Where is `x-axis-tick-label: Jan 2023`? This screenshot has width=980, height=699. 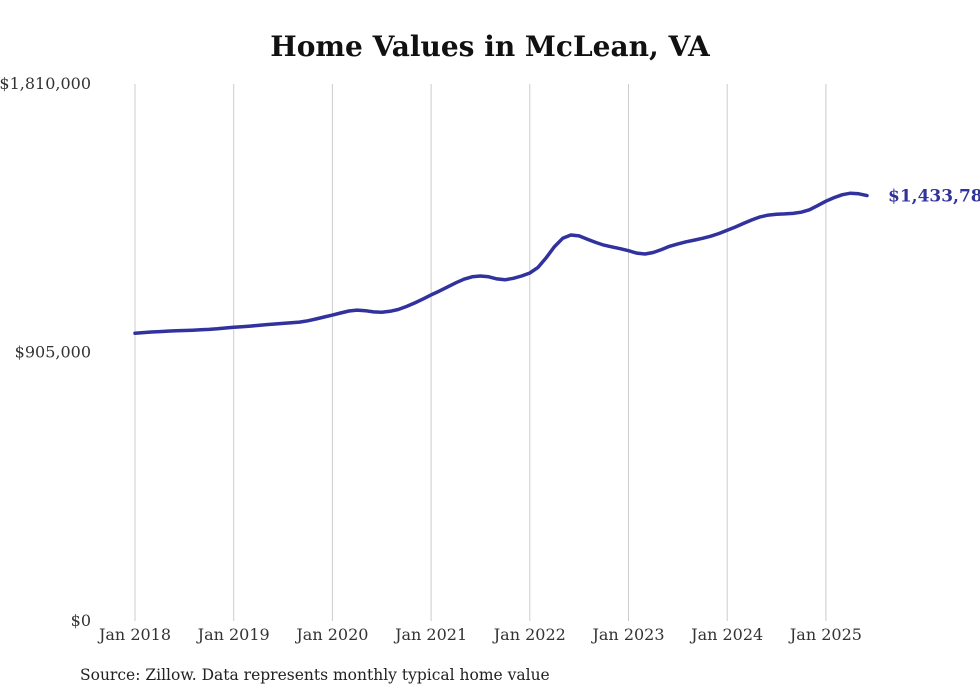
x-axis-tick-label: Jan 2023 is located at coordinates (627, 634).